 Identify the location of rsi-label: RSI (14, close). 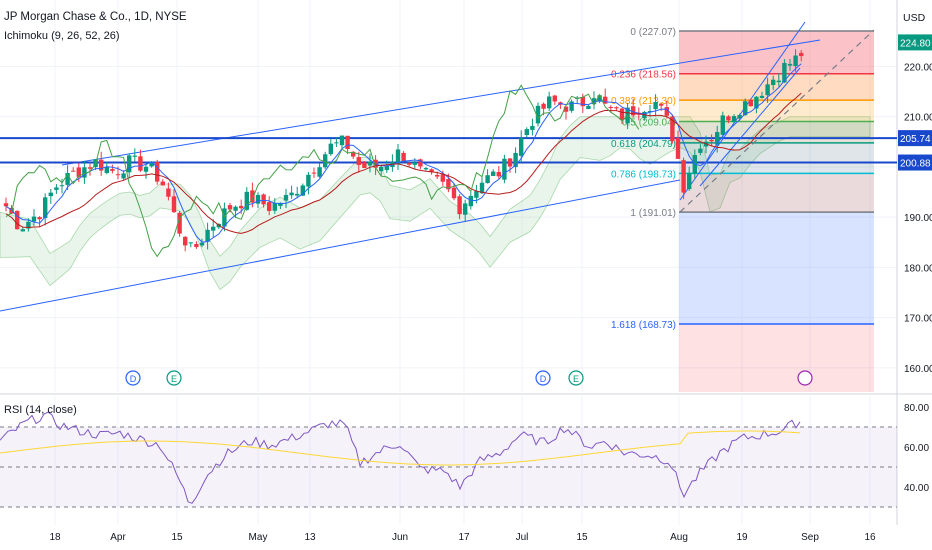
(40, 410).